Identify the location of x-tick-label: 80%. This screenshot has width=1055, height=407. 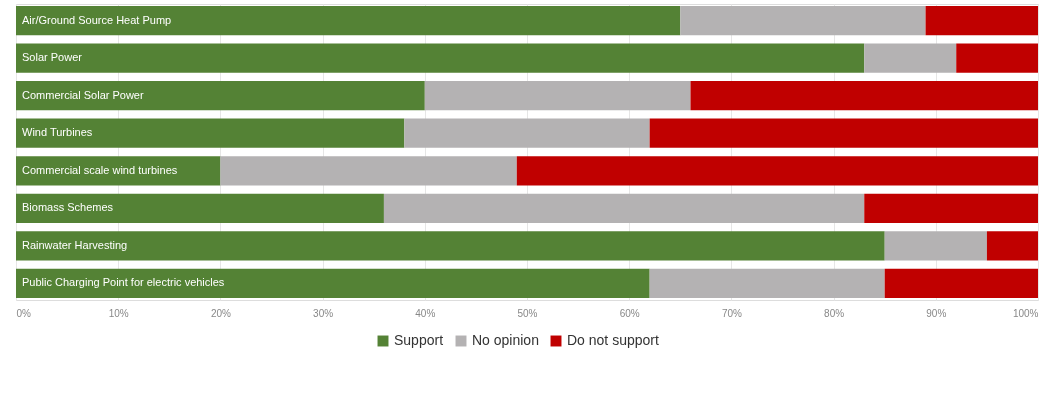
(834, 313).